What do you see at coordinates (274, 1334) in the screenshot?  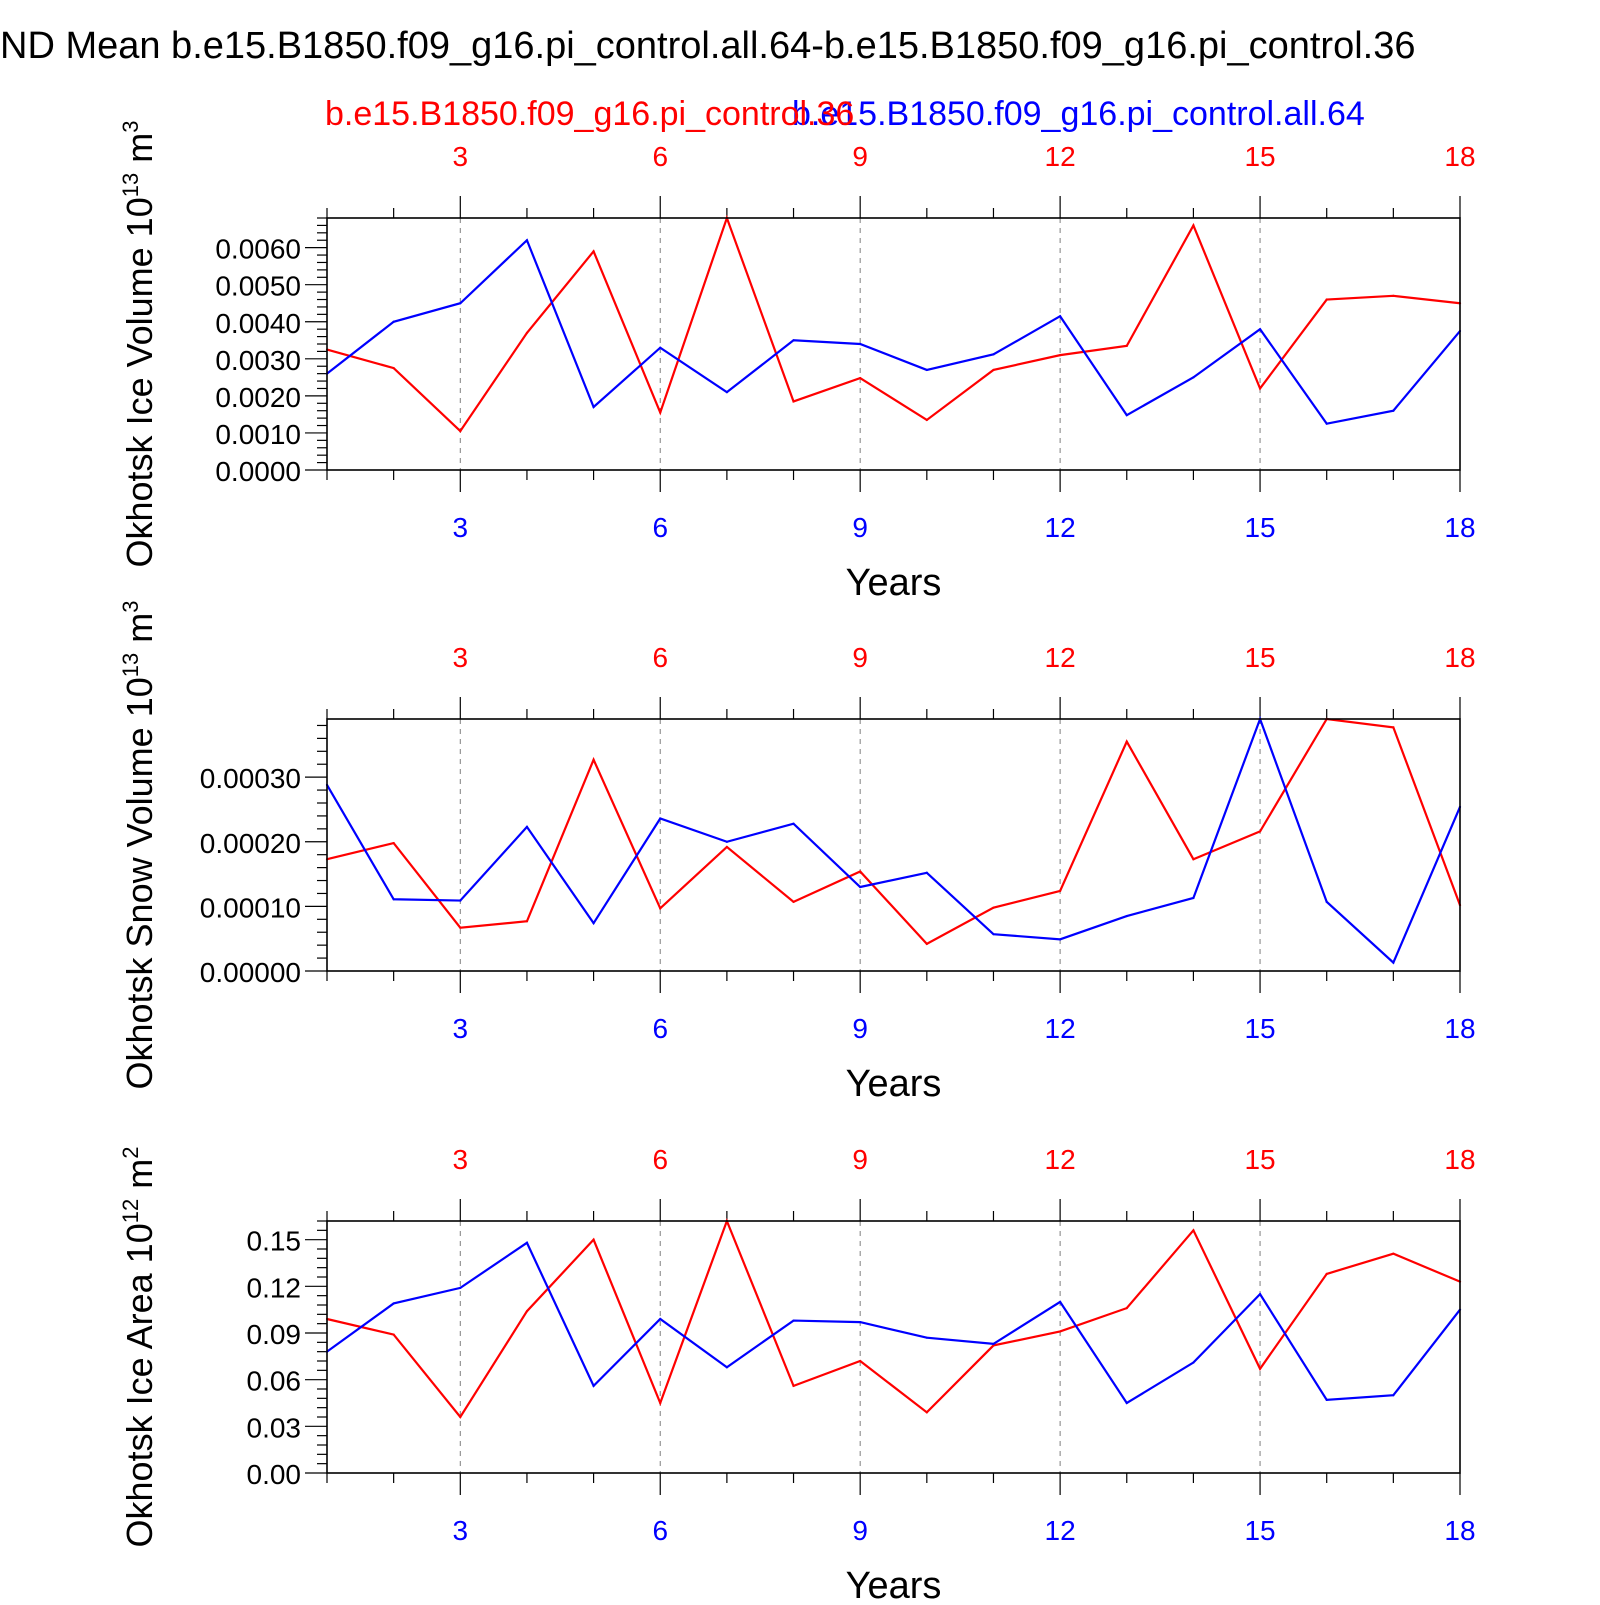 I see `y-tick-label: 0.09` at bounding box center [274, 1334].